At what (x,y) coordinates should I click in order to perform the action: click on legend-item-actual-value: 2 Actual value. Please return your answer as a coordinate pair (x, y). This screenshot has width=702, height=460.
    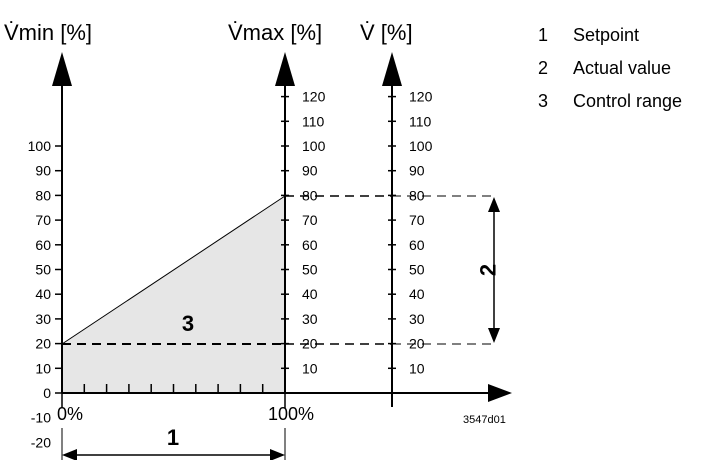
    Looking at the image, I should click on (610, 68).